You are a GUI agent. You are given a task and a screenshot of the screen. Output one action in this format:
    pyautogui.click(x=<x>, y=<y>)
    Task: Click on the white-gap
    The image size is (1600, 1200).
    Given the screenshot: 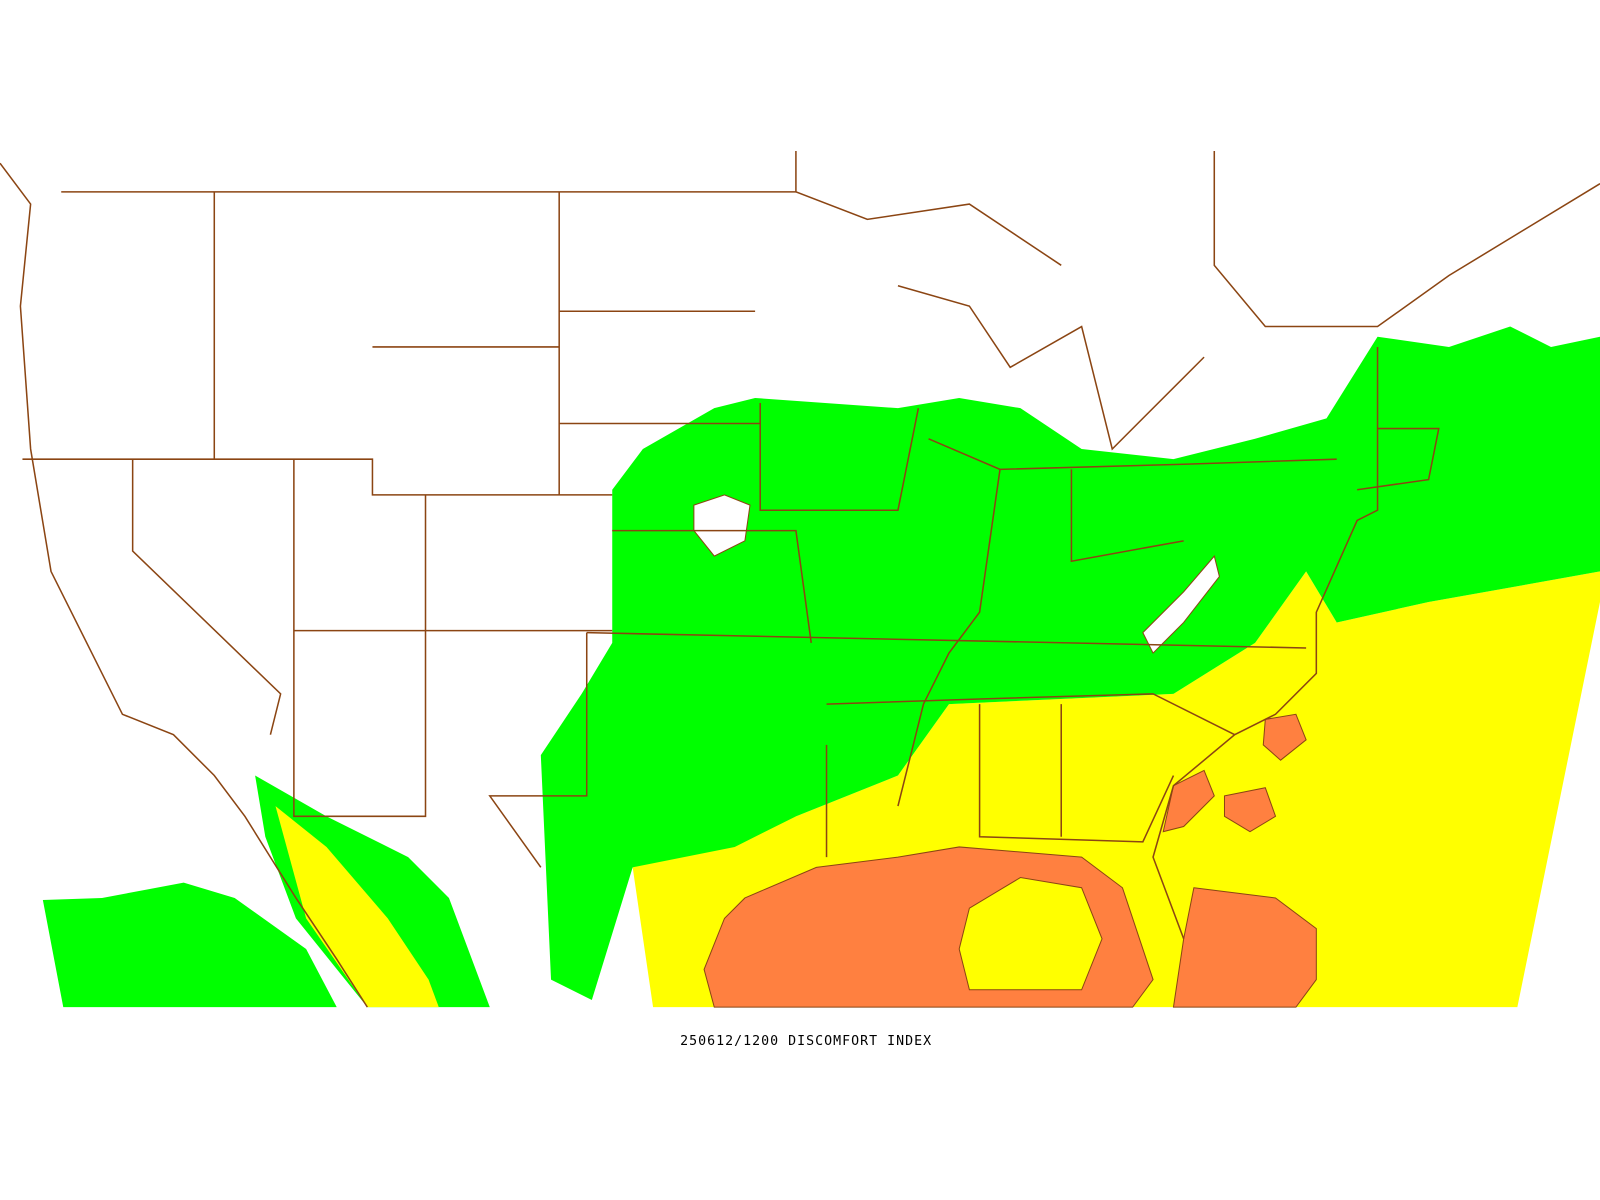 What is the action you would take?
    pyautogui.click(x=1181, y=604)
    